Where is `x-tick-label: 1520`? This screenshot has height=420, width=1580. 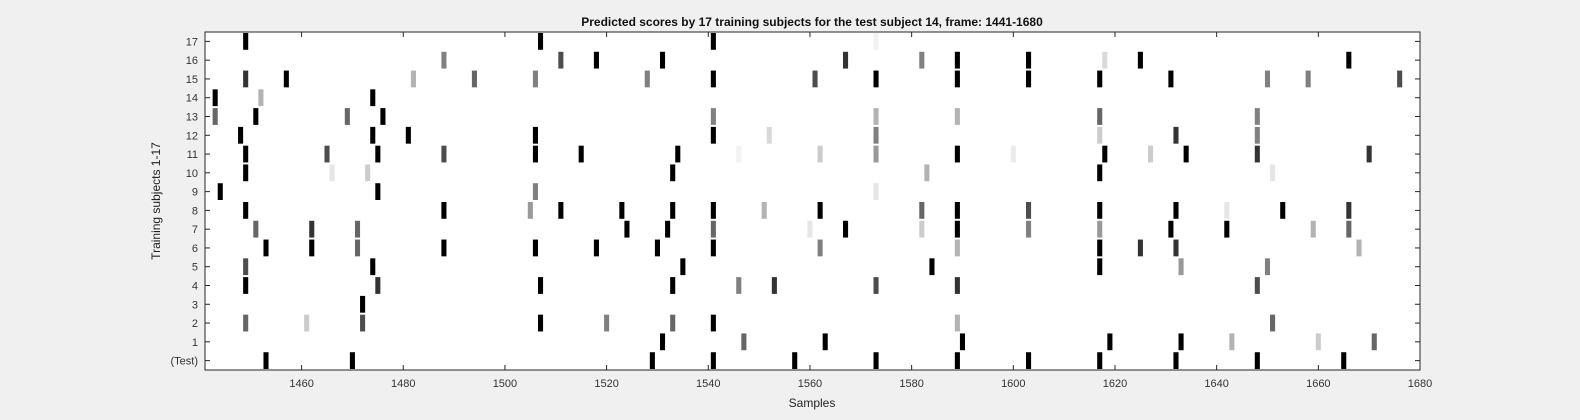 x-tick-label: 1520 is located at coordinates (606, 384).